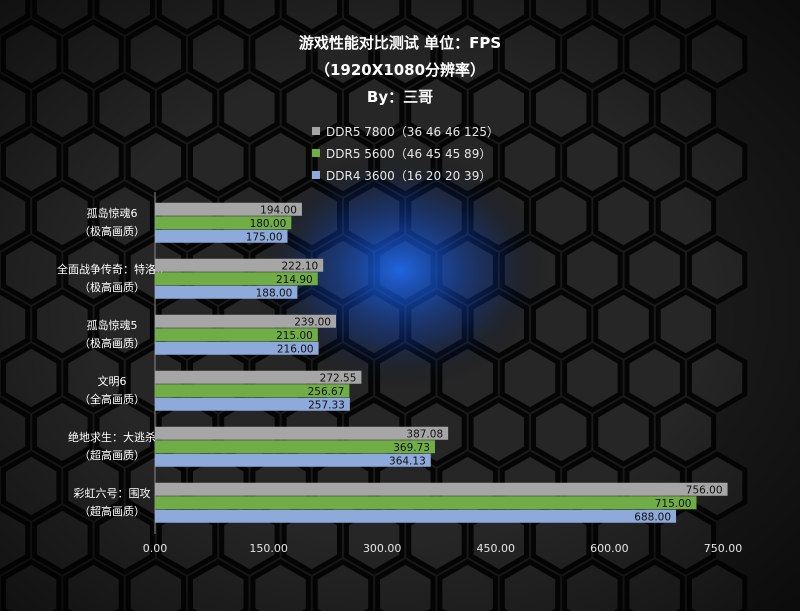  What do you see at coordinates (112, 213) in the screenshot?
I see `category-label: 孤岛惊魂6` at bounding box center [112, 213].